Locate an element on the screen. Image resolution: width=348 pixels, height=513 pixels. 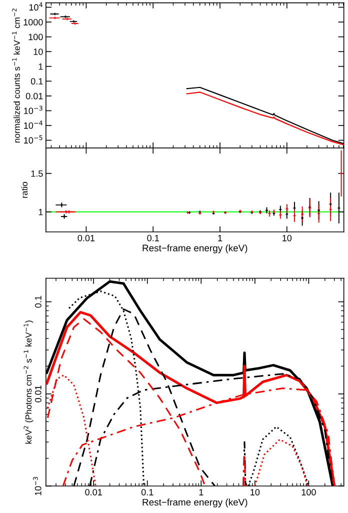
y-tick-label: 10$^{−4}$ is located at coordinates (33, 124).